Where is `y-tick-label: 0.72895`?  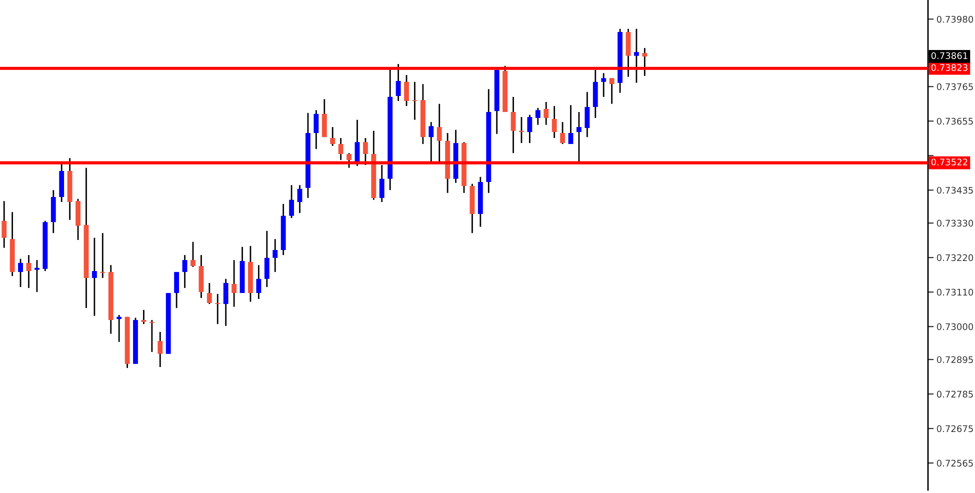 y-tick-label: 0.72895 is located at coordinates (954, 360).